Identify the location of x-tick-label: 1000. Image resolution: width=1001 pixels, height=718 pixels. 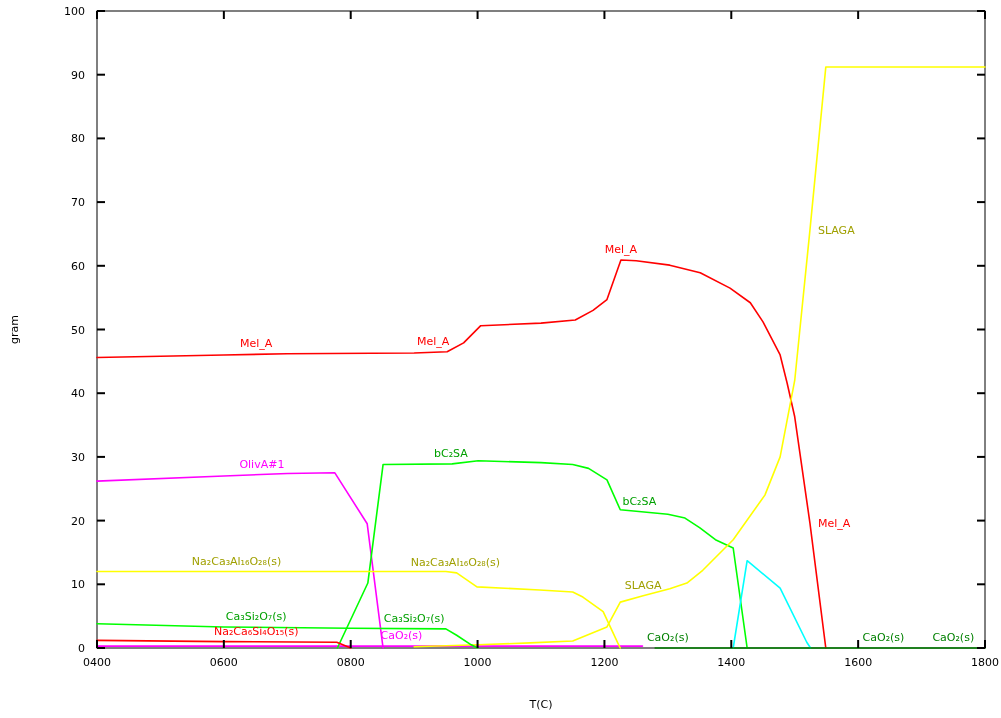
(477, 662).